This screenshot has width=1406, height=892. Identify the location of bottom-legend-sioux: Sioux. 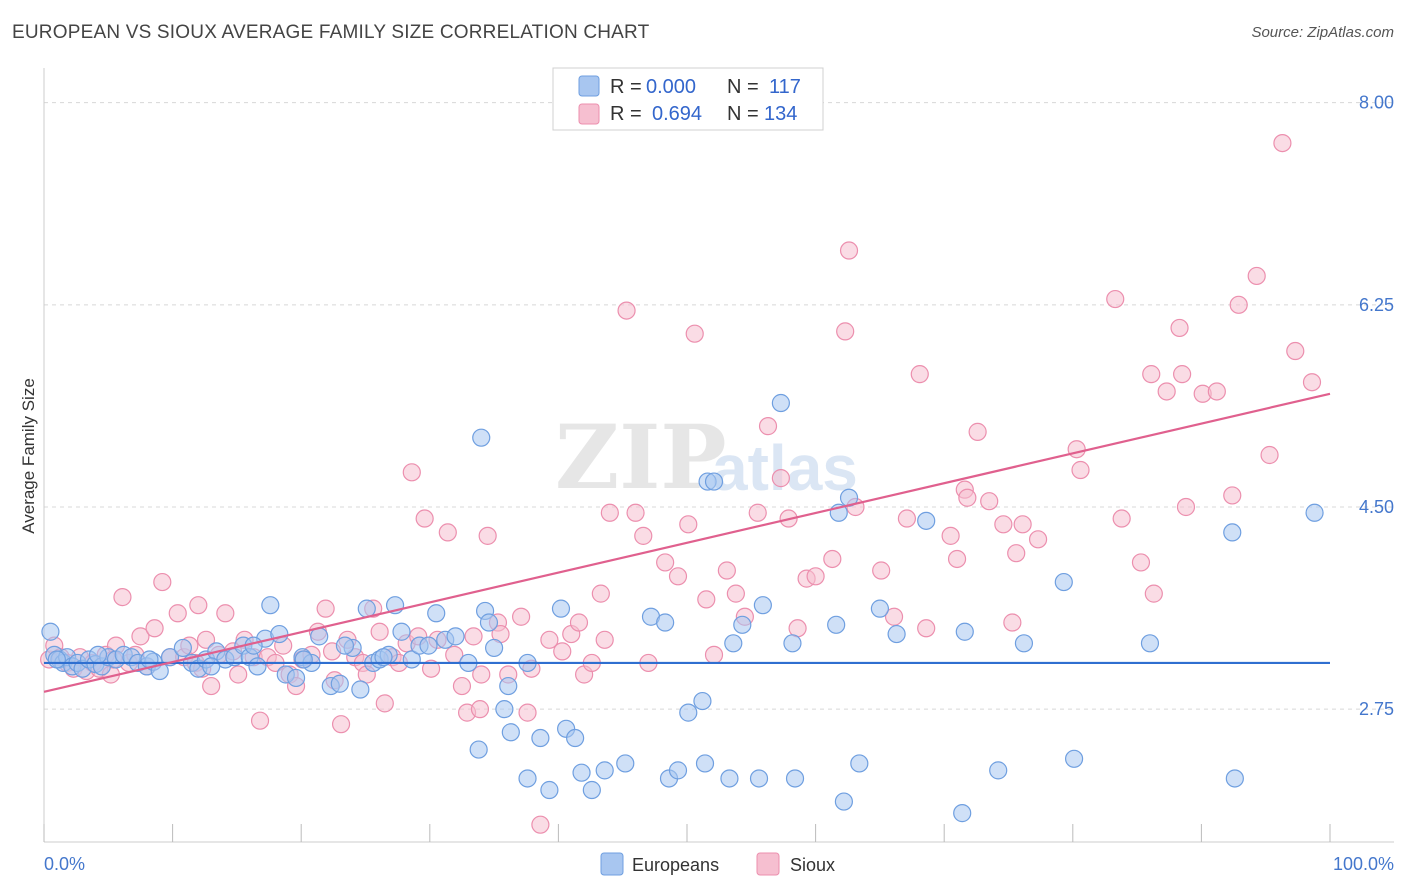
(812, 865).